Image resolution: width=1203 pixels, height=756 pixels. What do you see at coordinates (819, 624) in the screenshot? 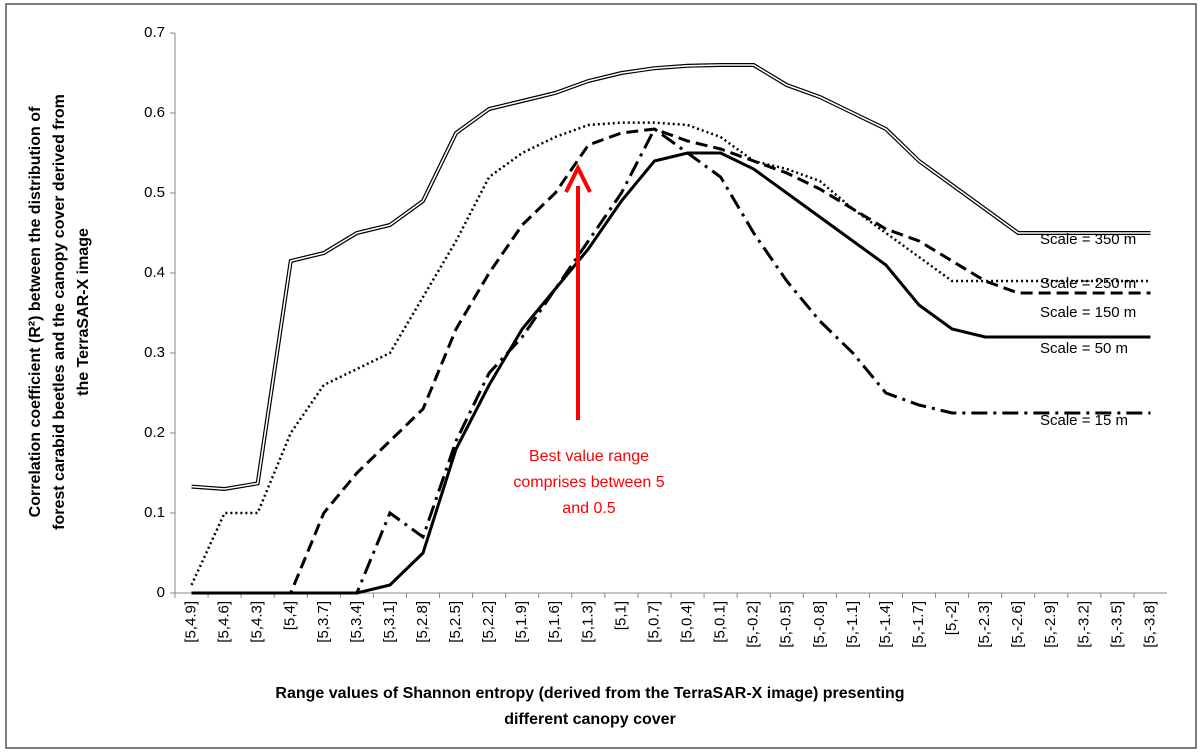
I see `x-tick-label: [5,-0.8]` at bounding box center [819, 624].